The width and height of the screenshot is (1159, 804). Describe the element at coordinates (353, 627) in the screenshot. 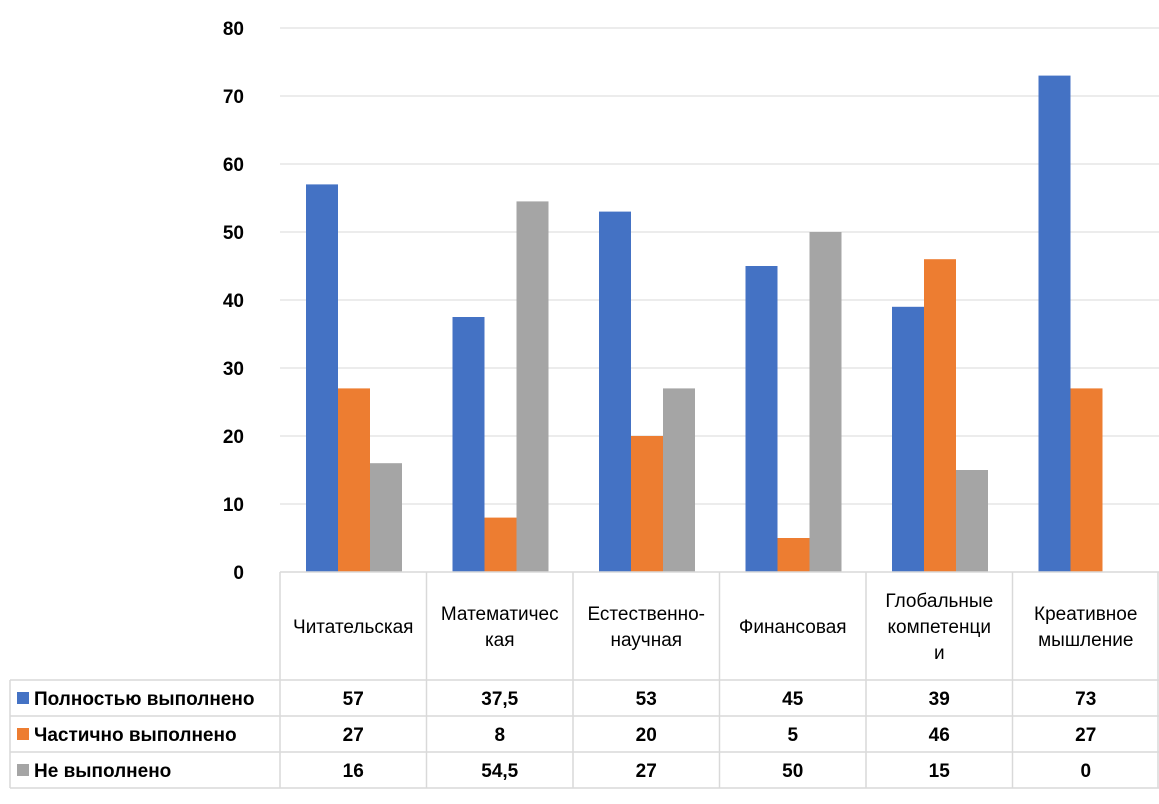

I see `category-label: Читательская` at that location.